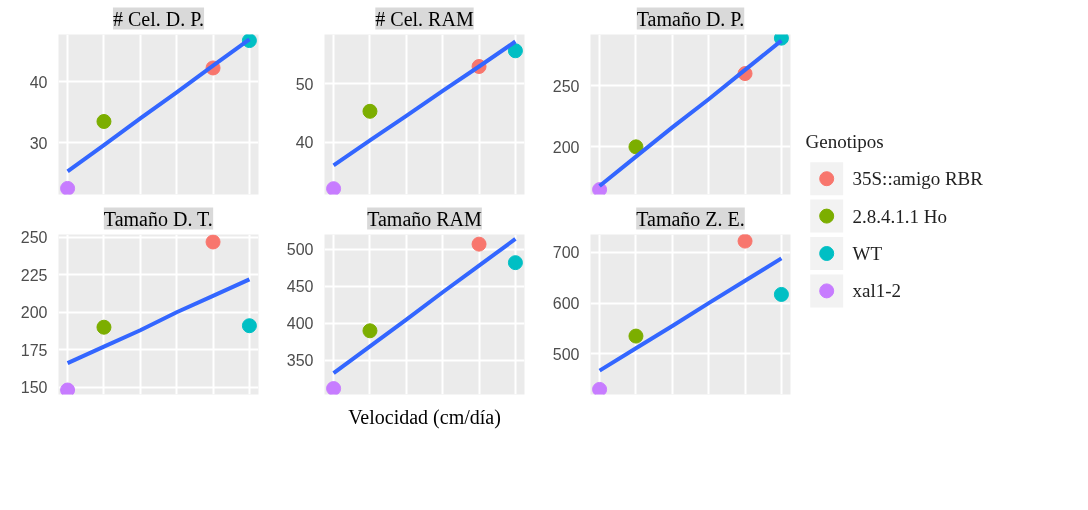  Describe the element at coordinates (300, 287) in the screenshot. I see `y-tick-label: 450` at that location.